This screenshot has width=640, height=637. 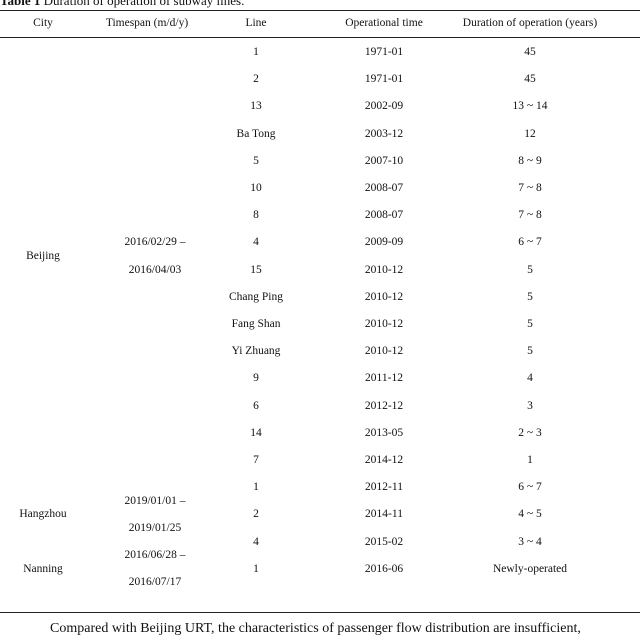 What do you see at coordinates (320, 10) in the screenshot?
I see `table-top-rule` at bounding box center [320, 10].